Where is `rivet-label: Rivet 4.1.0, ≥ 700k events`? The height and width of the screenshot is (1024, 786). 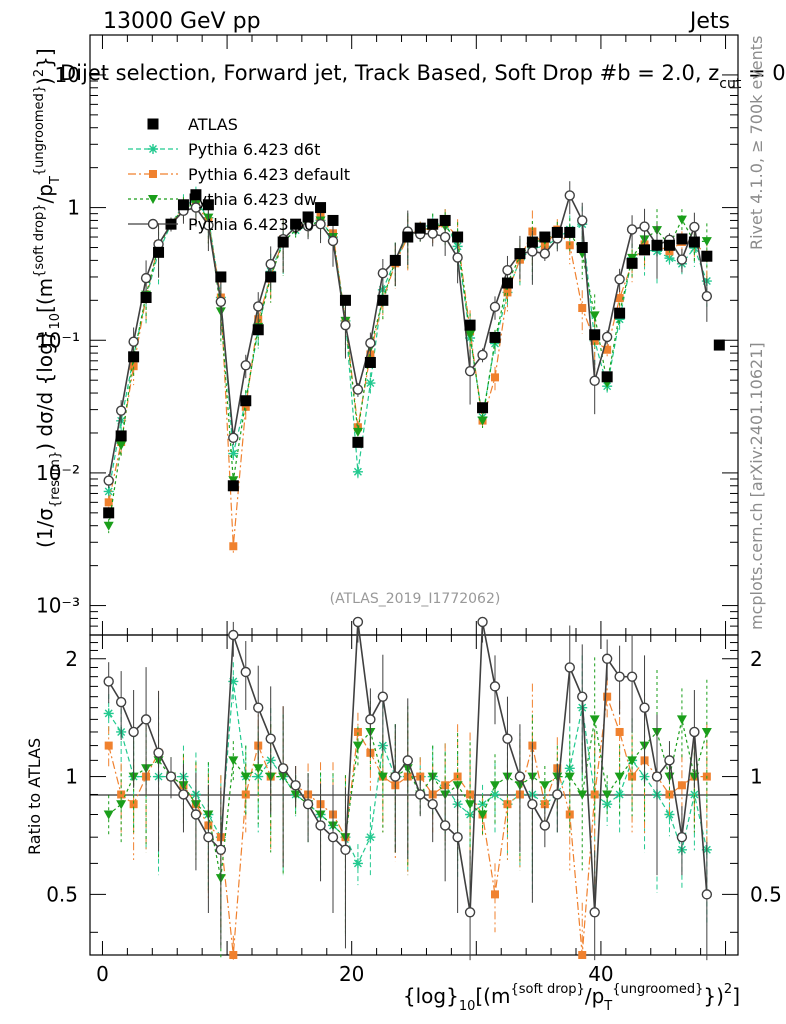
rivet-label: Rivet 4.1.0, ≥ 700k events is located at coordinates (756, 143).